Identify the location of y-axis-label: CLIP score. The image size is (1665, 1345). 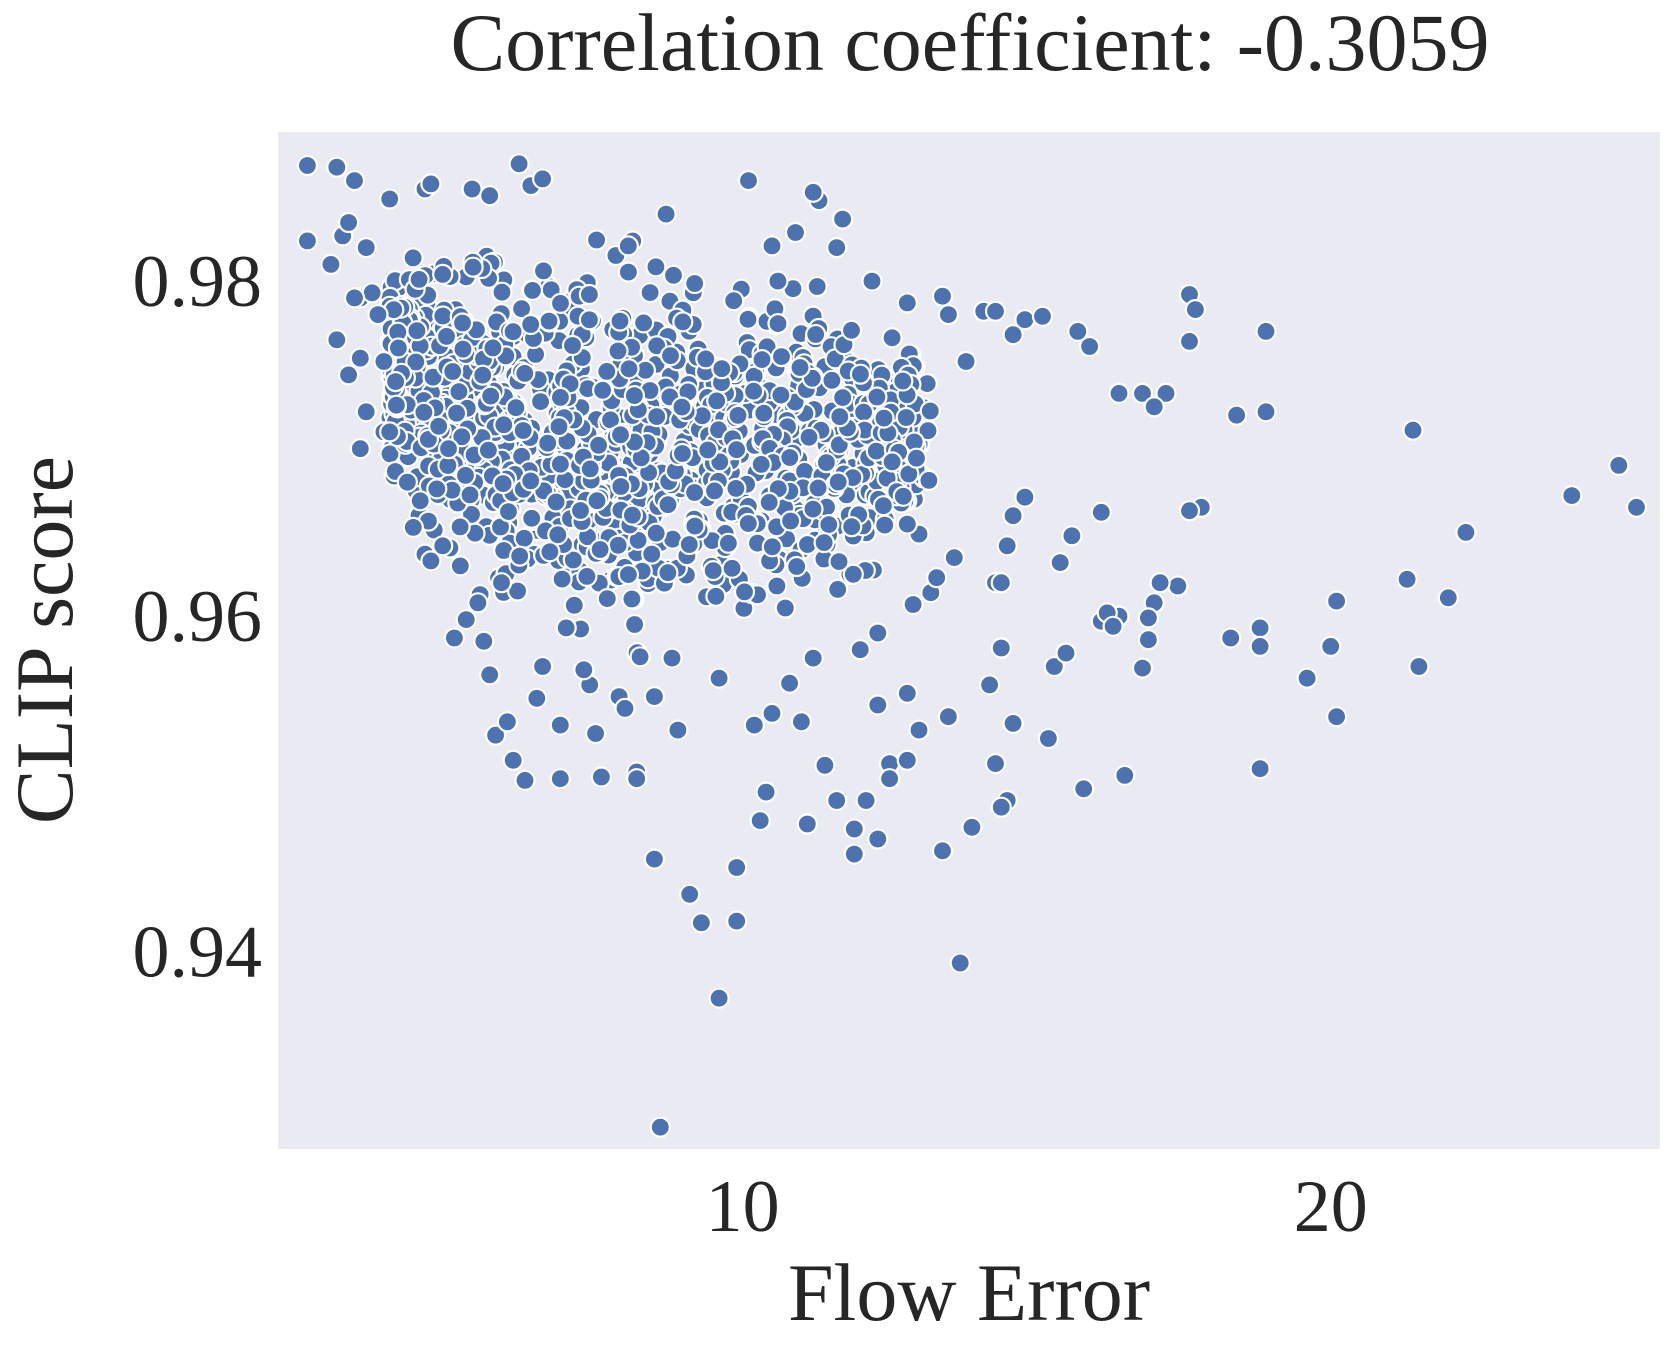
(45, 640).